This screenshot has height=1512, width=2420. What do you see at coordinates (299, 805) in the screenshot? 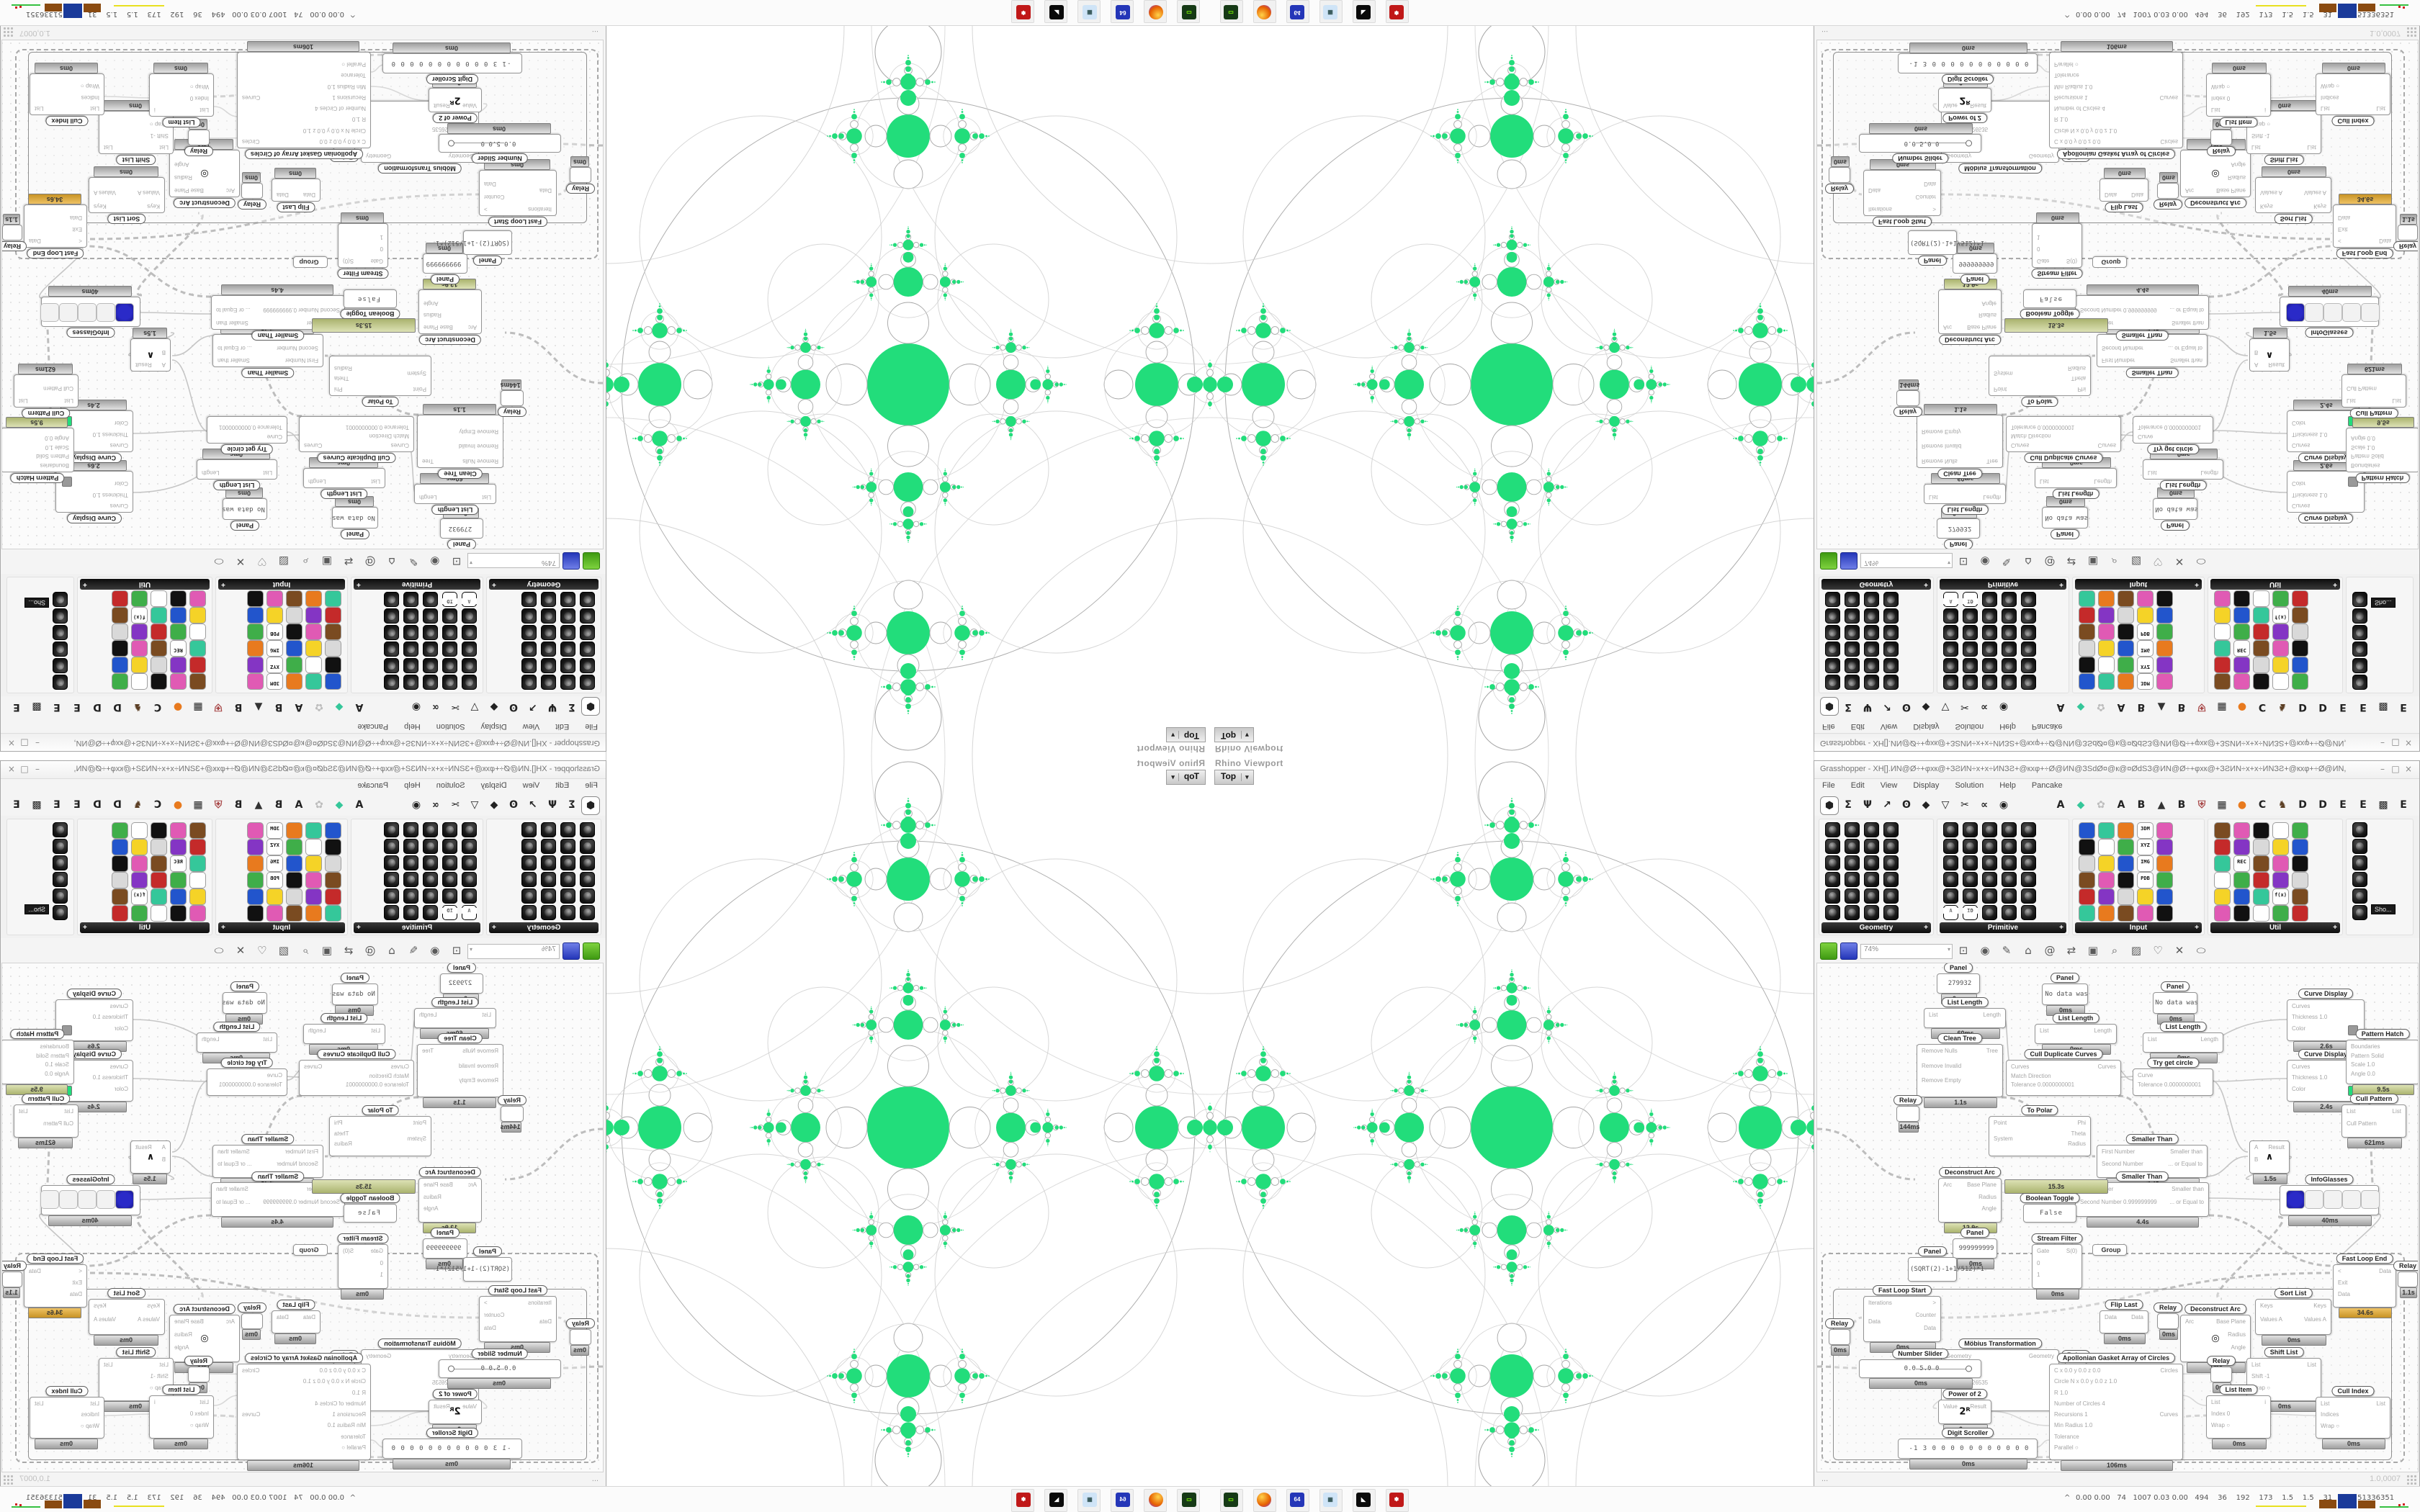
I see `plugin-tab: A` at bounding box center [299, 805].